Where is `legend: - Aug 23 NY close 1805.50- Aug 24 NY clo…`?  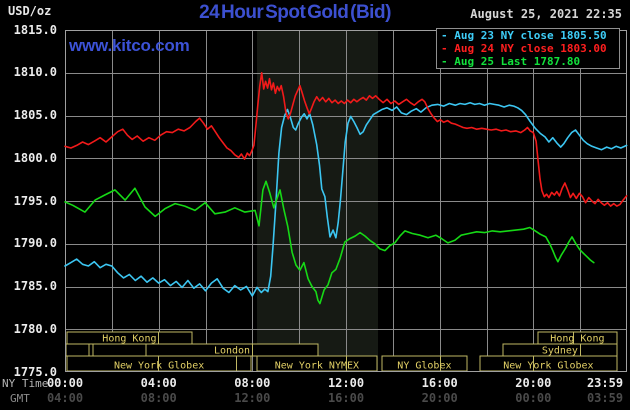 legend: - Aug 23 NY close 1805.50- Aug 24 NY clo… is located at coordinates (528, 48).